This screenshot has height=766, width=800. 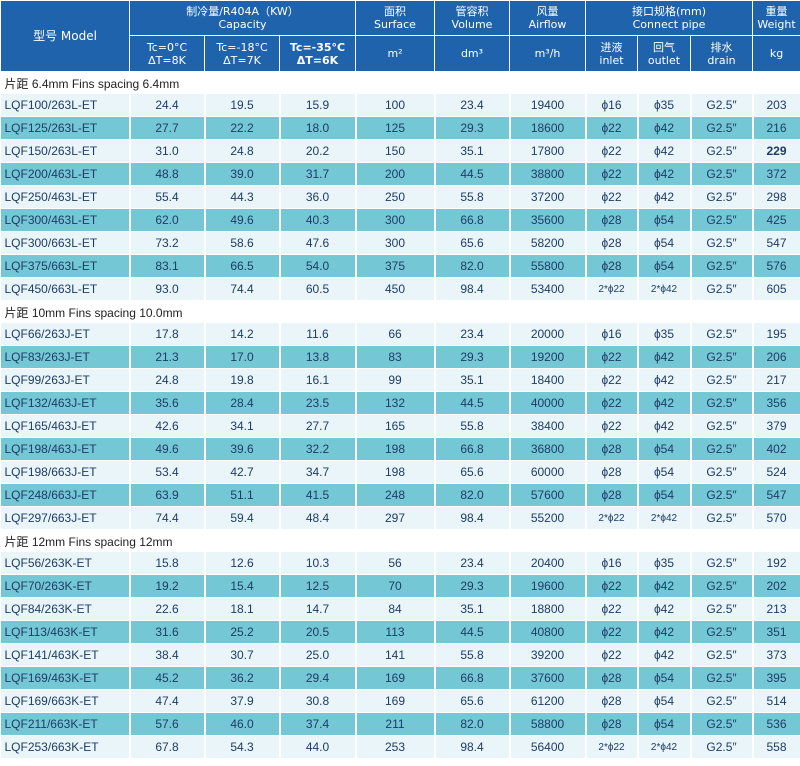 What do you see at coordinates (167, 724) in the screenshot?
I see `cell-cap-tc0: 57.6` at bounding box center [167, 724].